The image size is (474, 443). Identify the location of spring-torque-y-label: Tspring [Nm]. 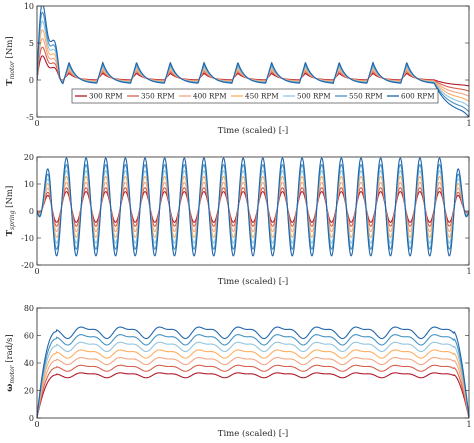
(10, 211).